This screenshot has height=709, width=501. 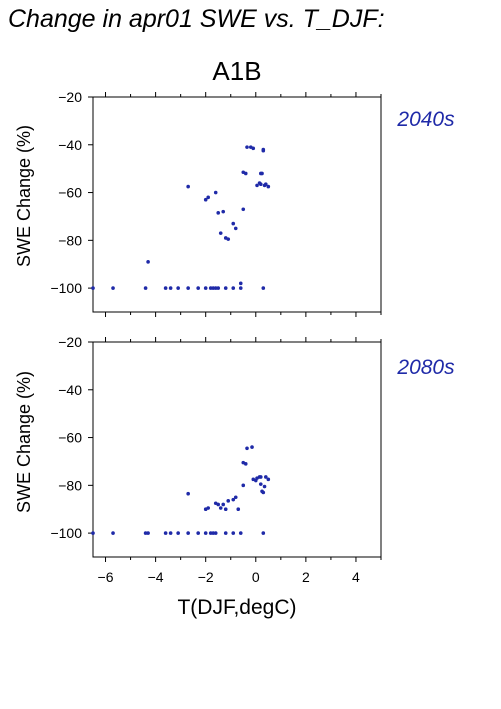 What do you see at coordinates (256, 577) in the screenshot?
I see `x-tick-label: 0` at bounding box center [256, 577].